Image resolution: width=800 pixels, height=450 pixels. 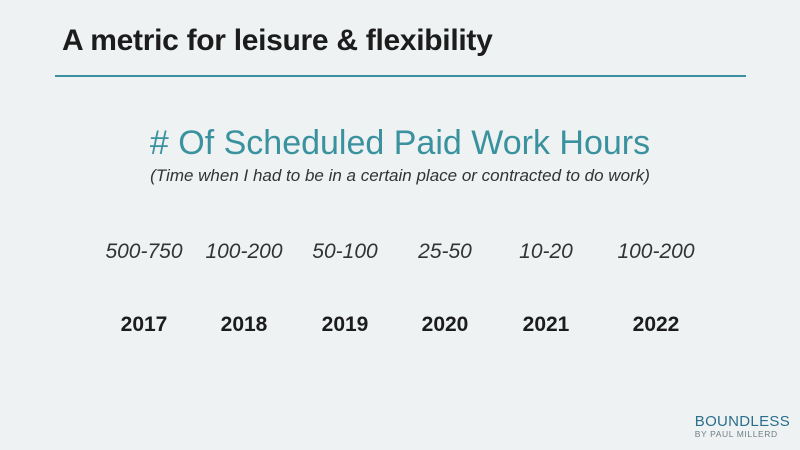 I want to click on title-divider, so click(x=400, y=76).